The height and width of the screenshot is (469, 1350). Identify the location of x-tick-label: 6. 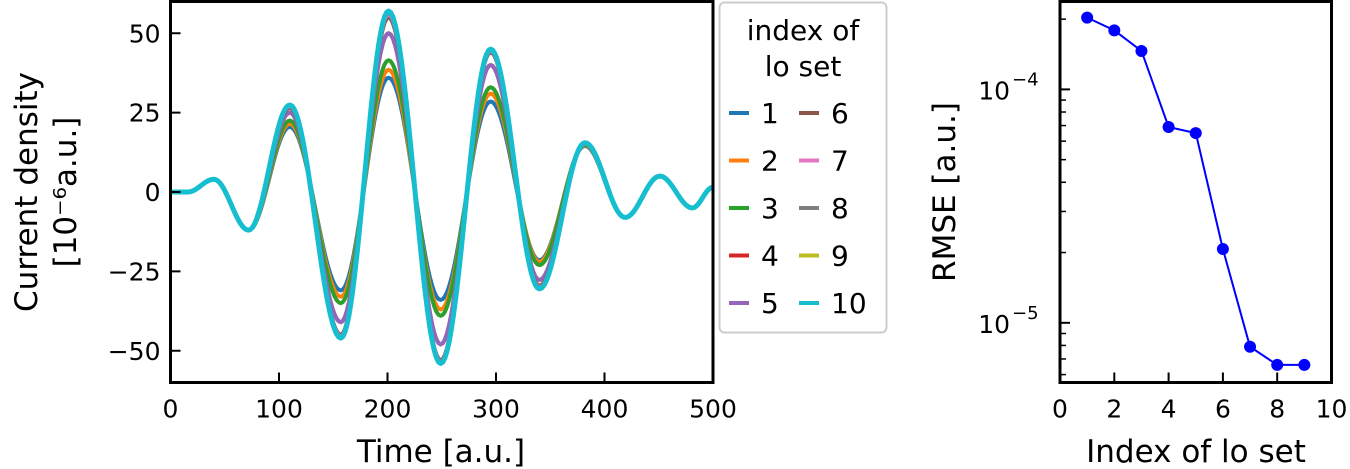
(1223, 409).